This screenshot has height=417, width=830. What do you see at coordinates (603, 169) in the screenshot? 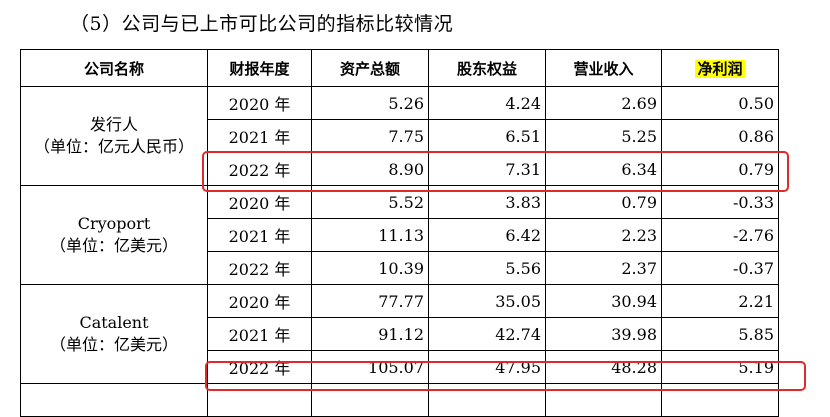
I see `revenue-cell: 6.34` at bounding box center [603, 169].